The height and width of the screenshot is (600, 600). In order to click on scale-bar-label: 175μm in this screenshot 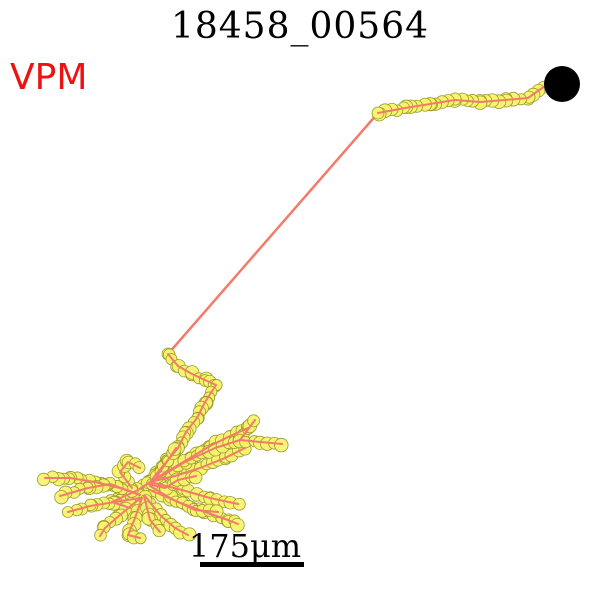, I will do `click(245, 546)`.